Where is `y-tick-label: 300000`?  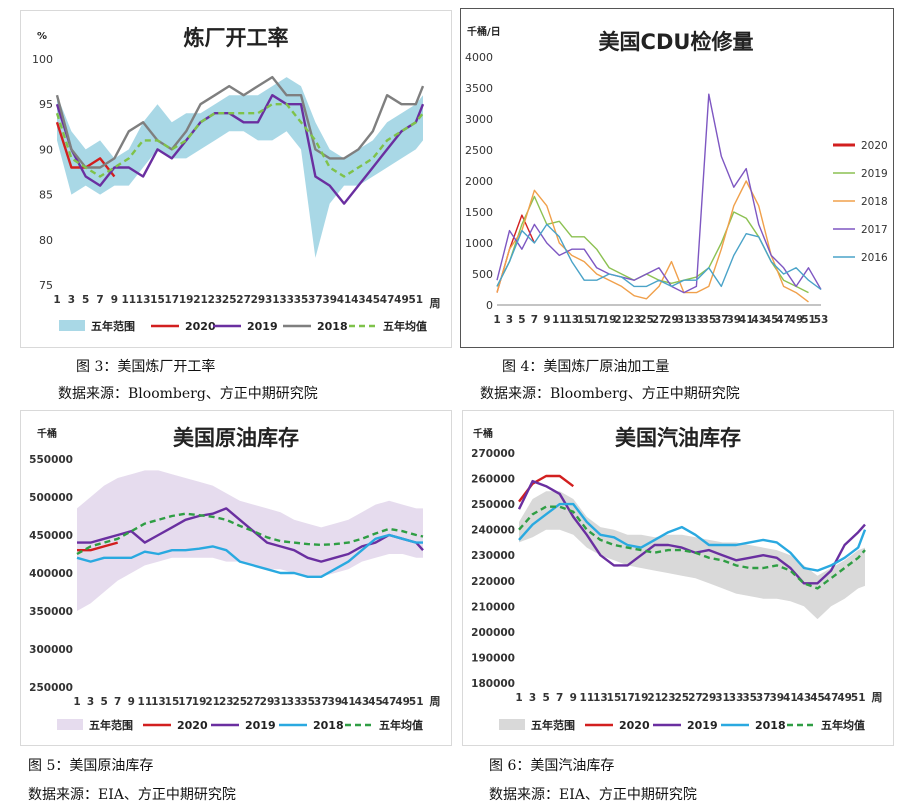
y-tick-label: 300000 is located at coordinates (51, 650).